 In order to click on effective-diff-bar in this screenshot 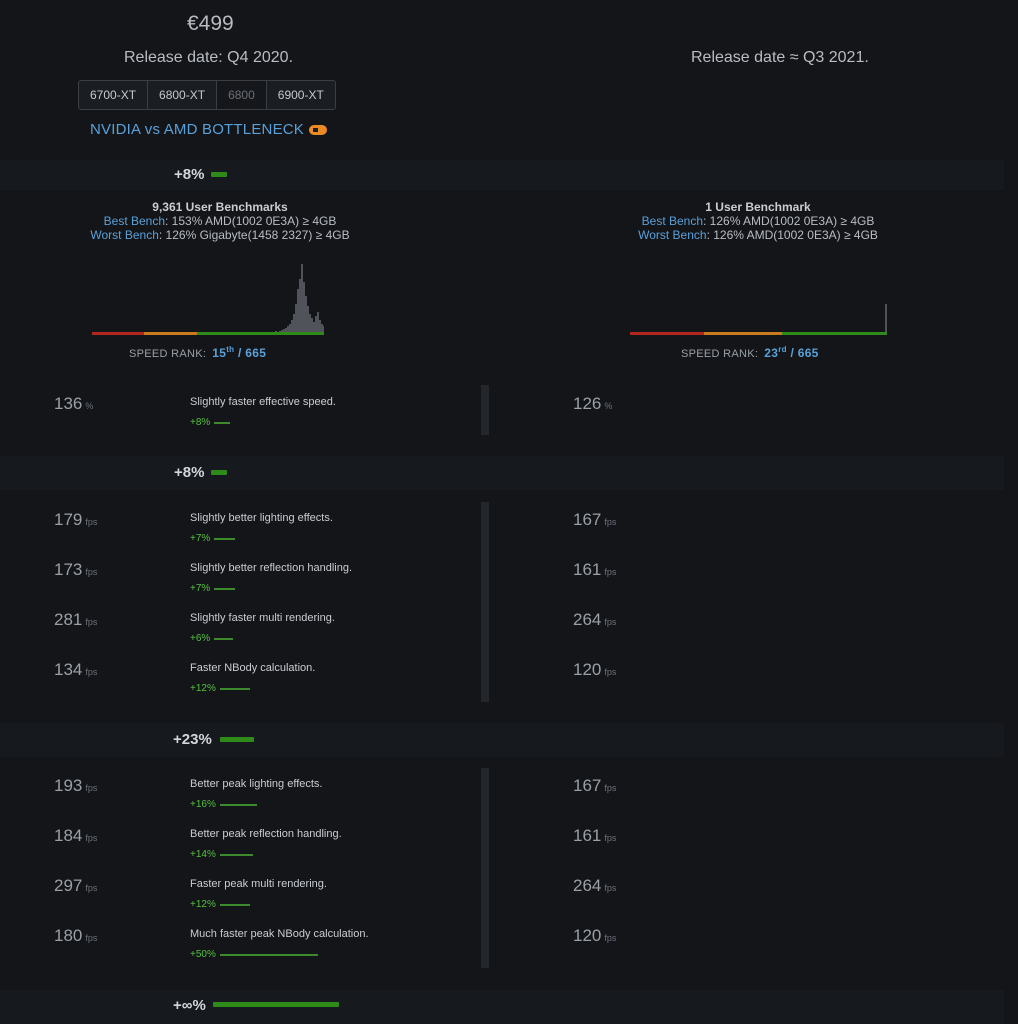, I will do `click(222, 422)`.